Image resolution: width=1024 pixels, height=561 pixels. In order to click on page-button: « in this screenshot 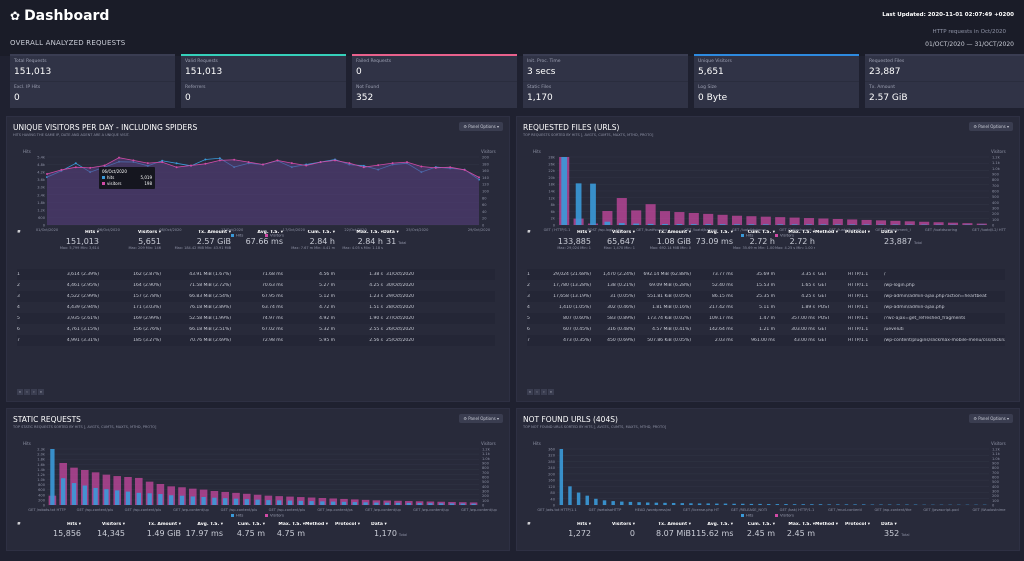, I will do `click(530, 392)`.